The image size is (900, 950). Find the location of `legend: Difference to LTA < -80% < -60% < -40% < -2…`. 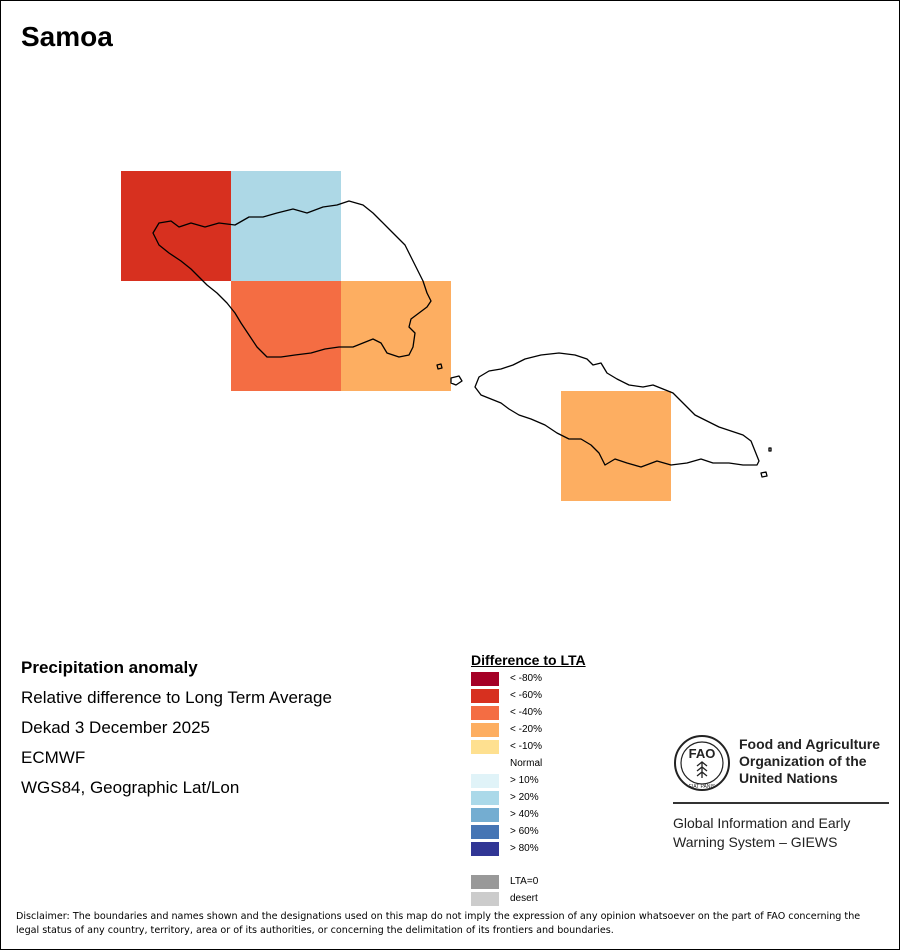

legend: Difference to LTA < -80% < -60% < -40% < -2… is located at coordinates (528, 779).